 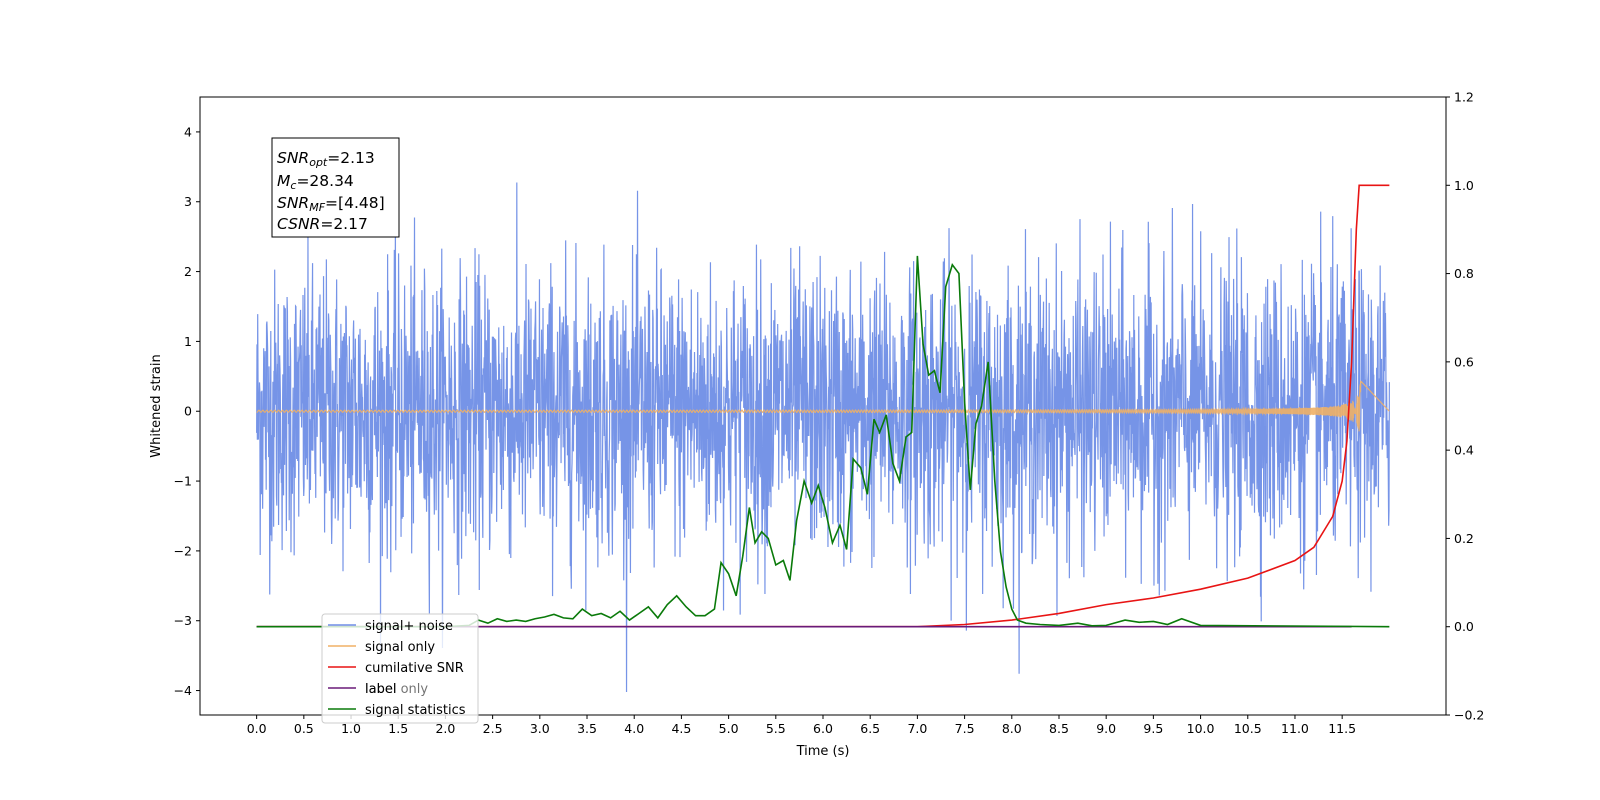 What do you see at coordinates (1295, 728) in the screenshot?
I see `x-tick-label: 11.0` at bounding box center [1295, 728].